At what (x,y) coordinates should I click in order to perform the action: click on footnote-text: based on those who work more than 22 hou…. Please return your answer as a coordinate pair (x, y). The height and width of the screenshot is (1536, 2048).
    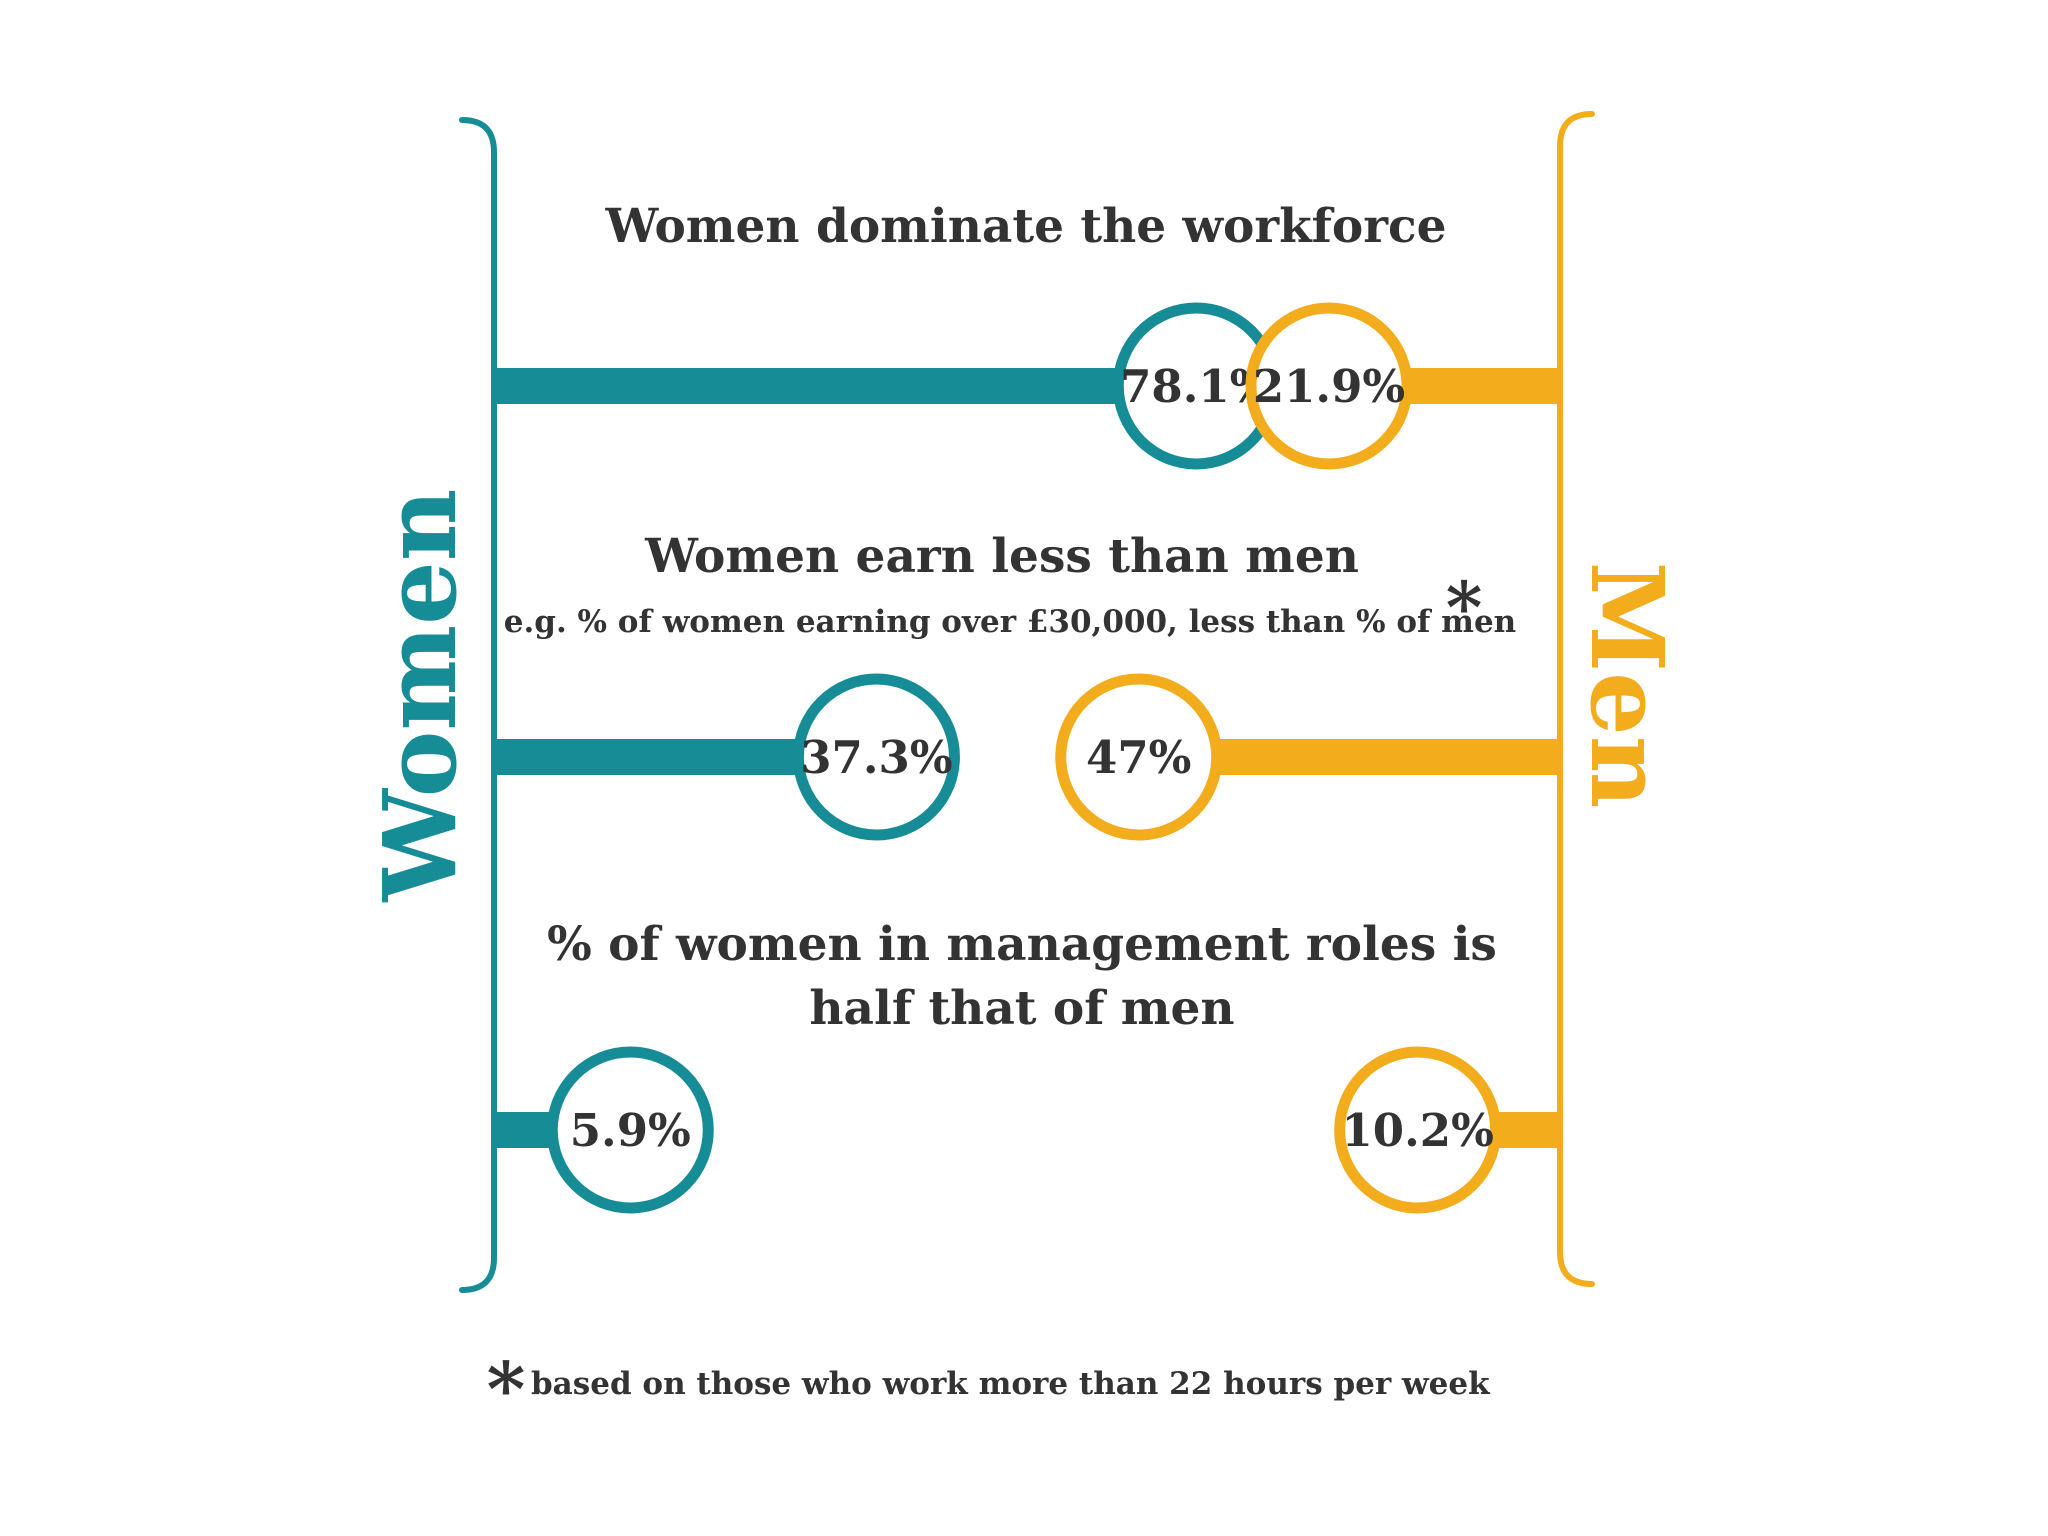
    Looking at the image, I should click on (1011, 1384).